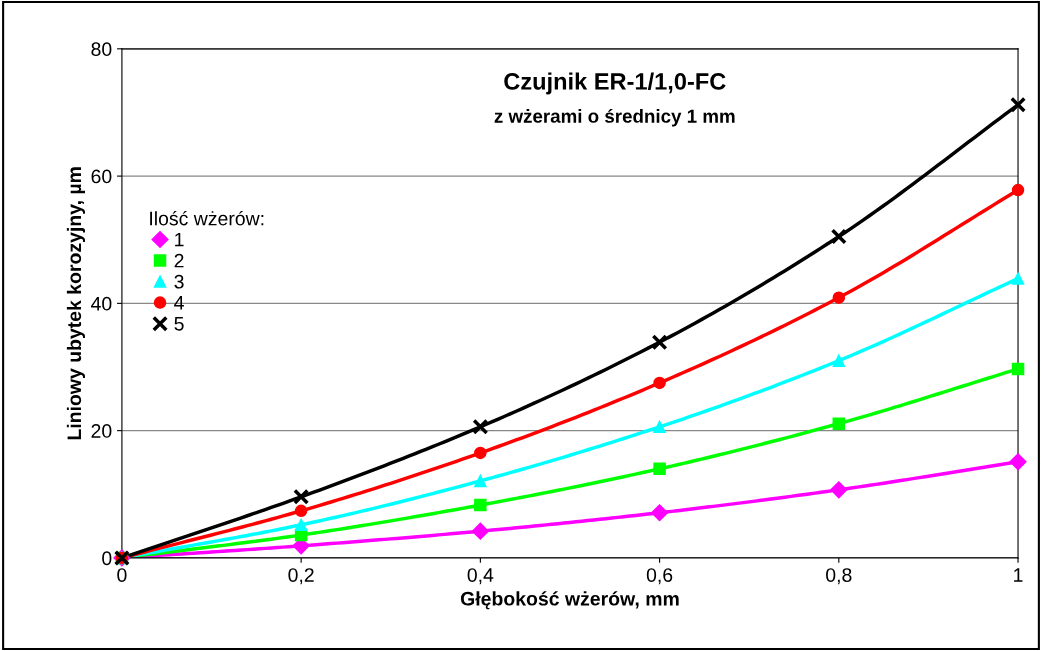 The height and width of the screenshot is (651, 1042). I want to click on x-tick-label: 1, so click(1018, 575).